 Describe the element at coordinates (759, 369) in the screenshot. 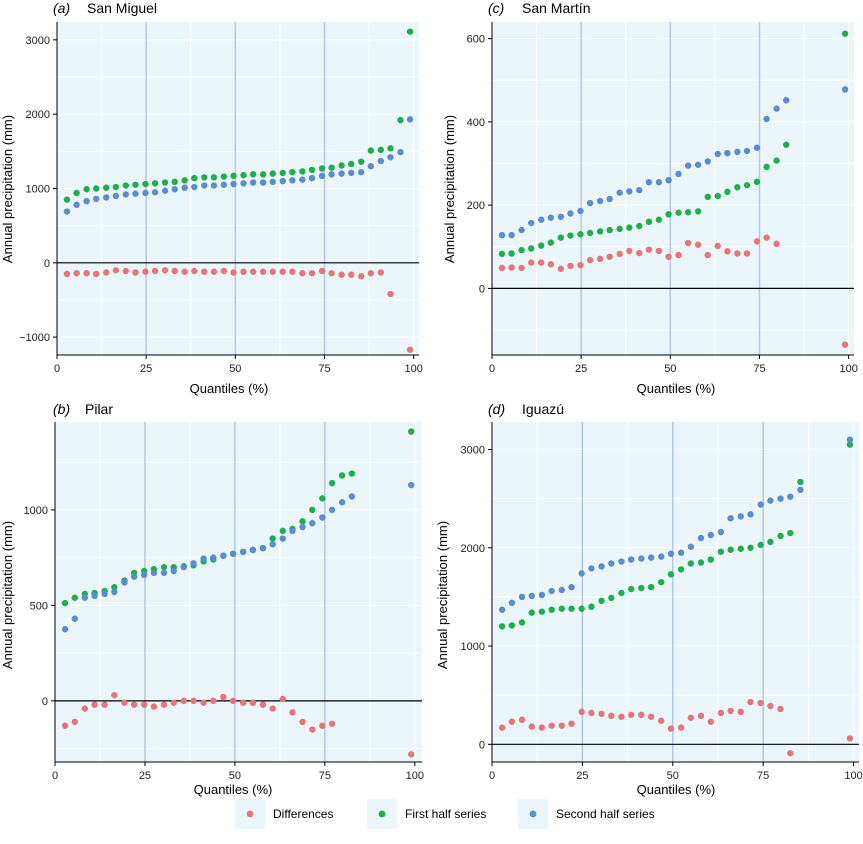

I see `x-tick-label: 75` at that location.